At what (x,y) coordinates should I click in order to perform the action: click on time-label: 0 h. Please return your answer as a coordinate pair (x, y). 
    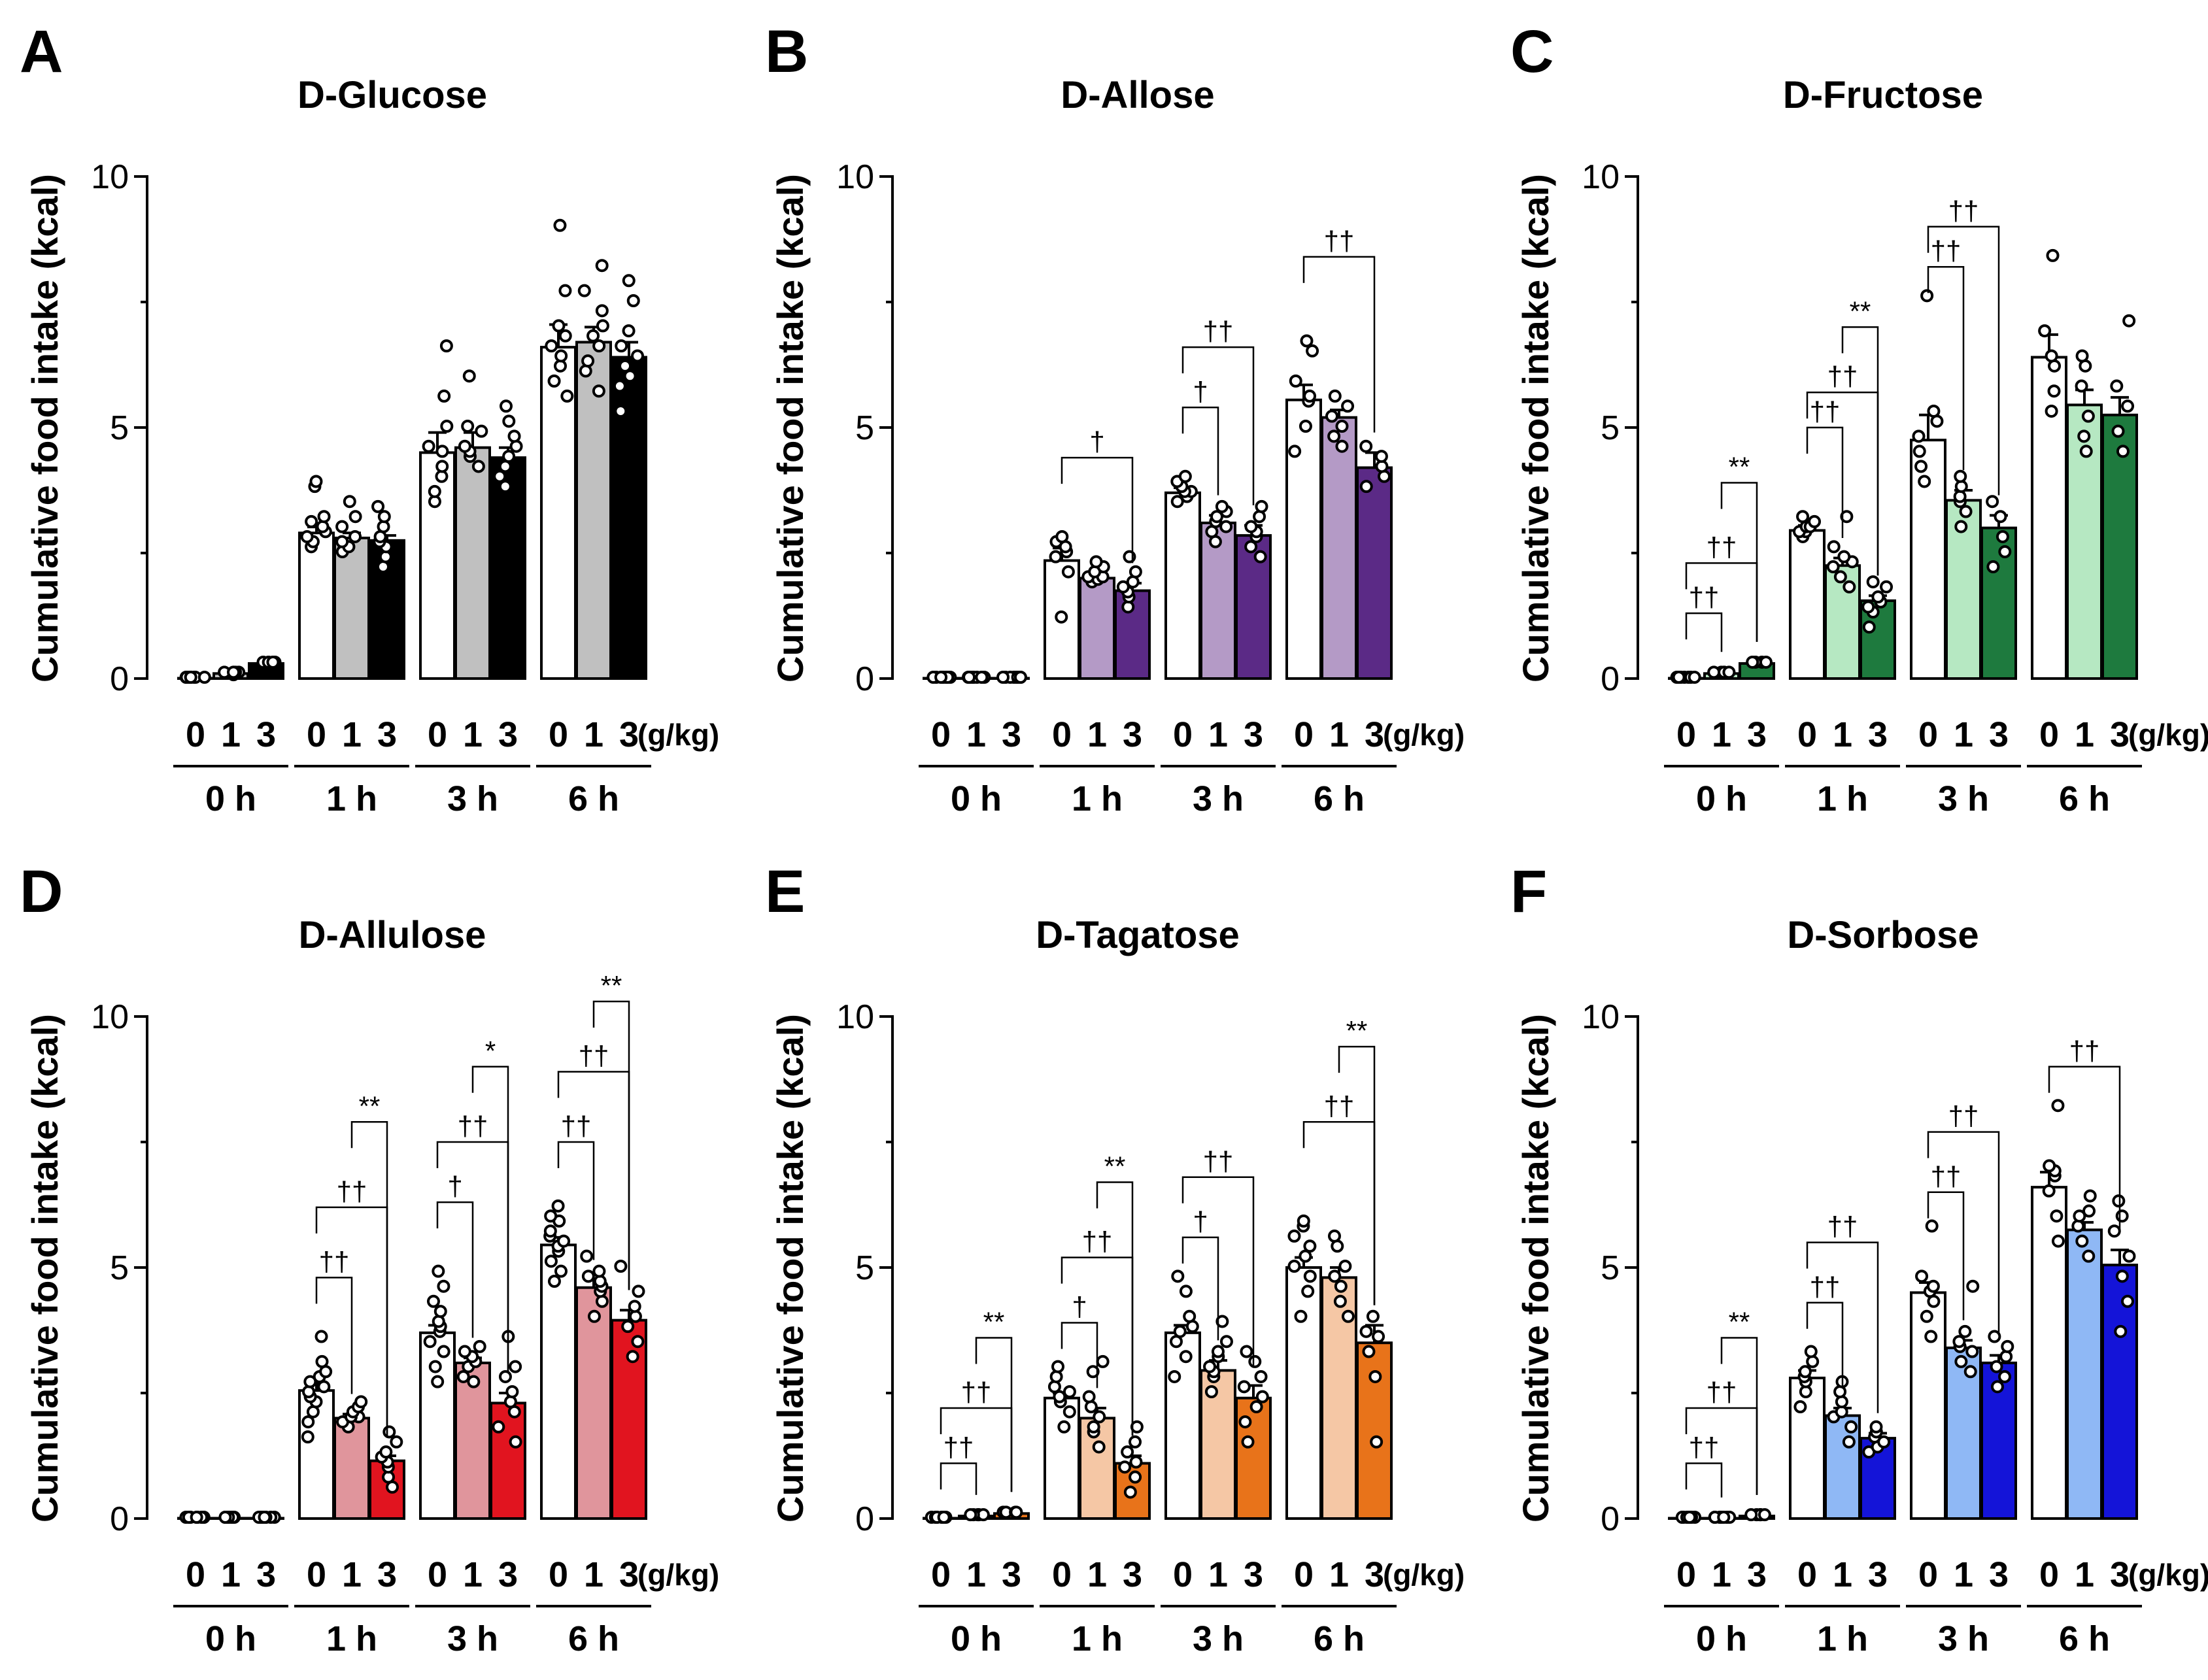
    Looking at the image, I should click on (231, 1638).